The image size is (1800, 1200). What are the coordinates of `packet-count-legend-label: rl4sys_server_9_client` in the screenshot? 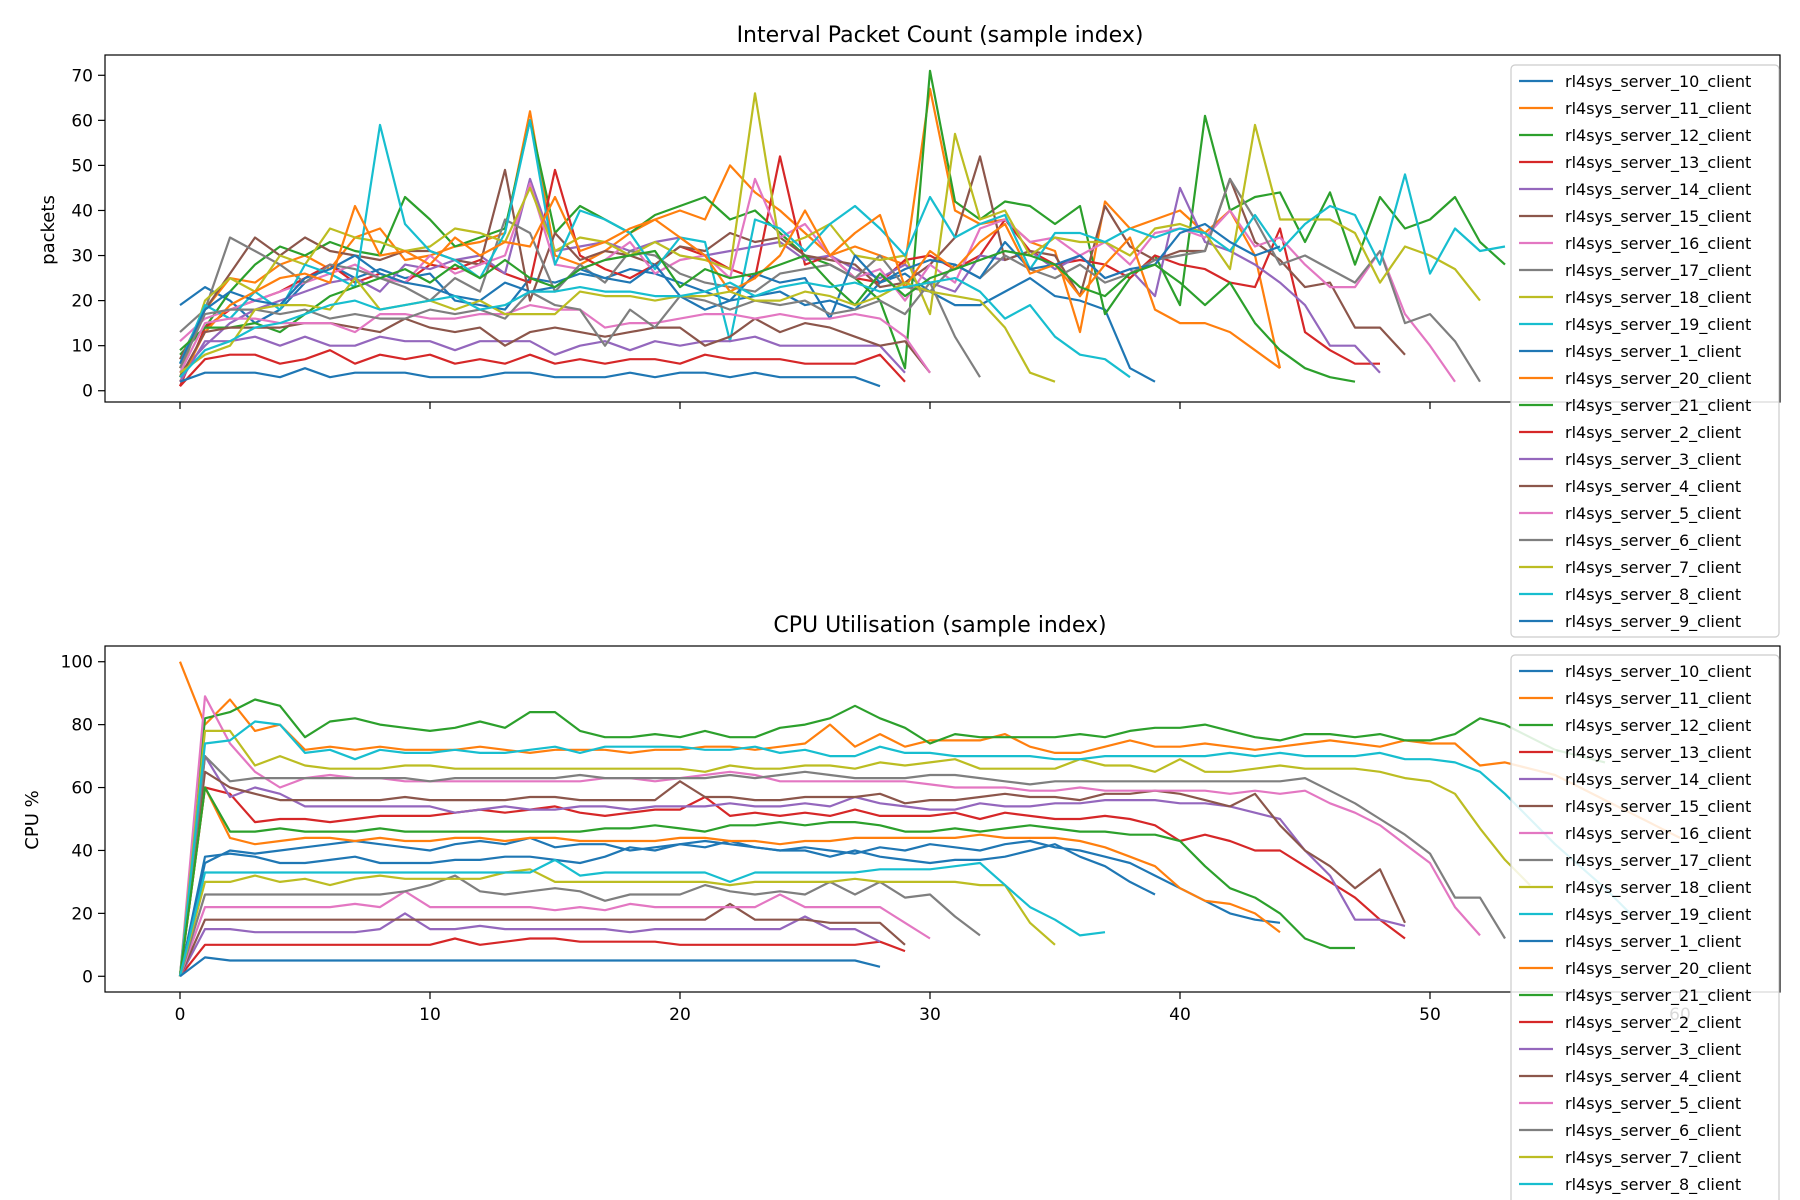 It's located at (1653, 622).